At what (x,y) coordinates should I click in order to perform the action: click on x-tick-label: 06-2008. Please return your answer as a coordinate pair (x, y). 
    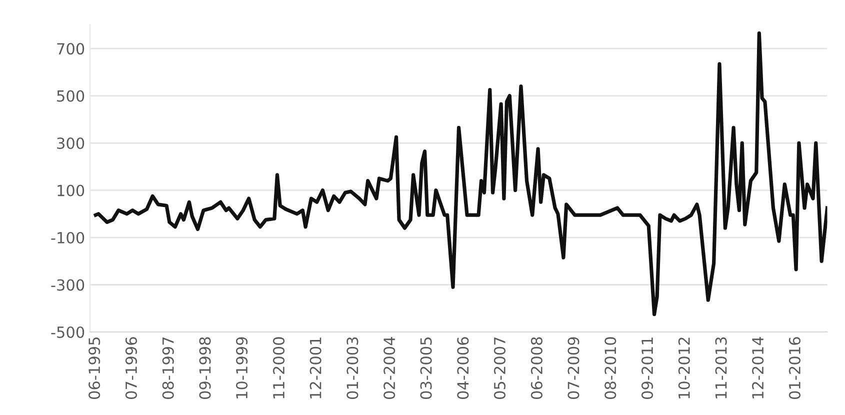
    Looking at the image, I should click on (536, 368).